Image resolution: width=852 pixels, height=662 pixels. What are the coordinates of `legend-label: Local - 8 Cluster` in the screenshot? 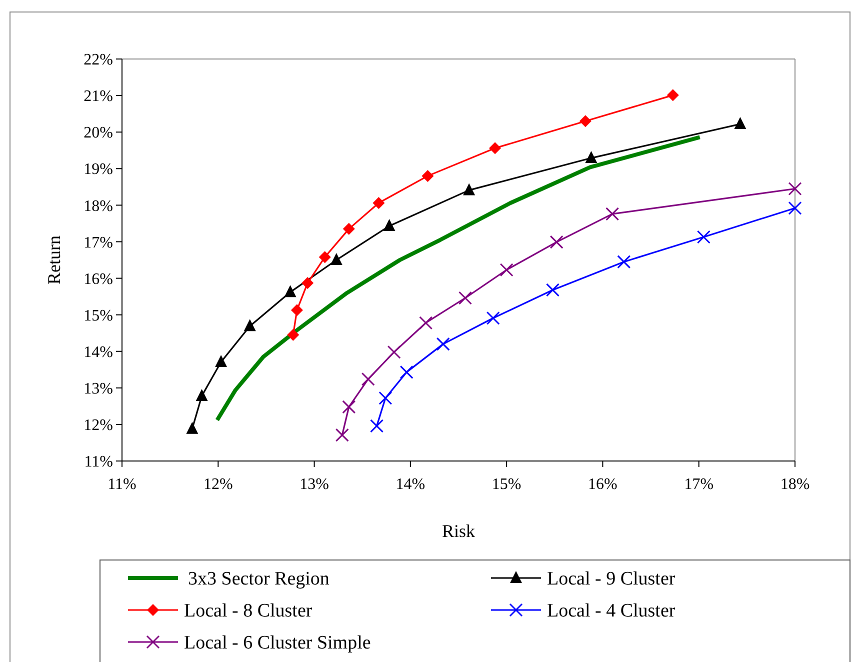 It's located at (248, 611).